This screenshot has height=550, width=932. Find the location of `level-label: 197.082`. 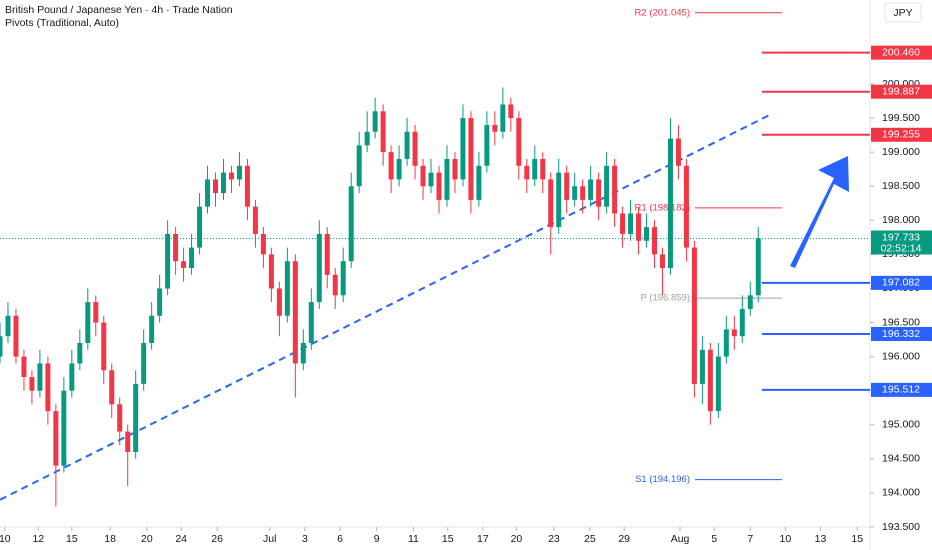

level-label: 197.082 is located at coordinates (901, 283).